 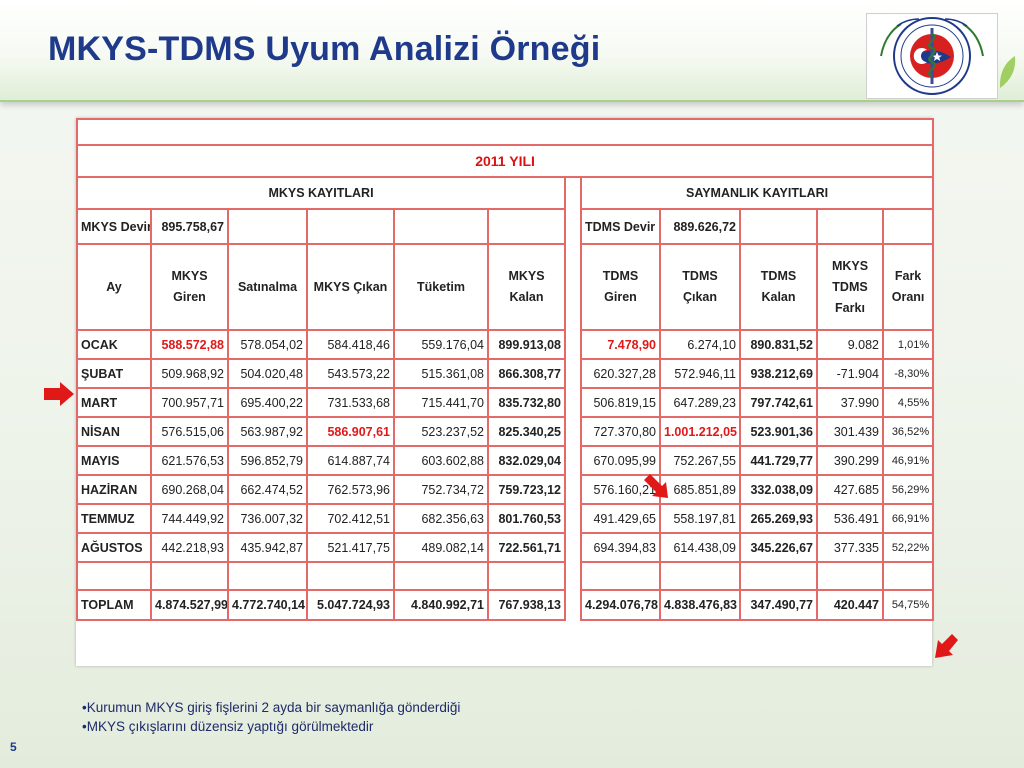 I want to click on cell-tdms-kalan: 265.269,93, so click(x=778, y=518).